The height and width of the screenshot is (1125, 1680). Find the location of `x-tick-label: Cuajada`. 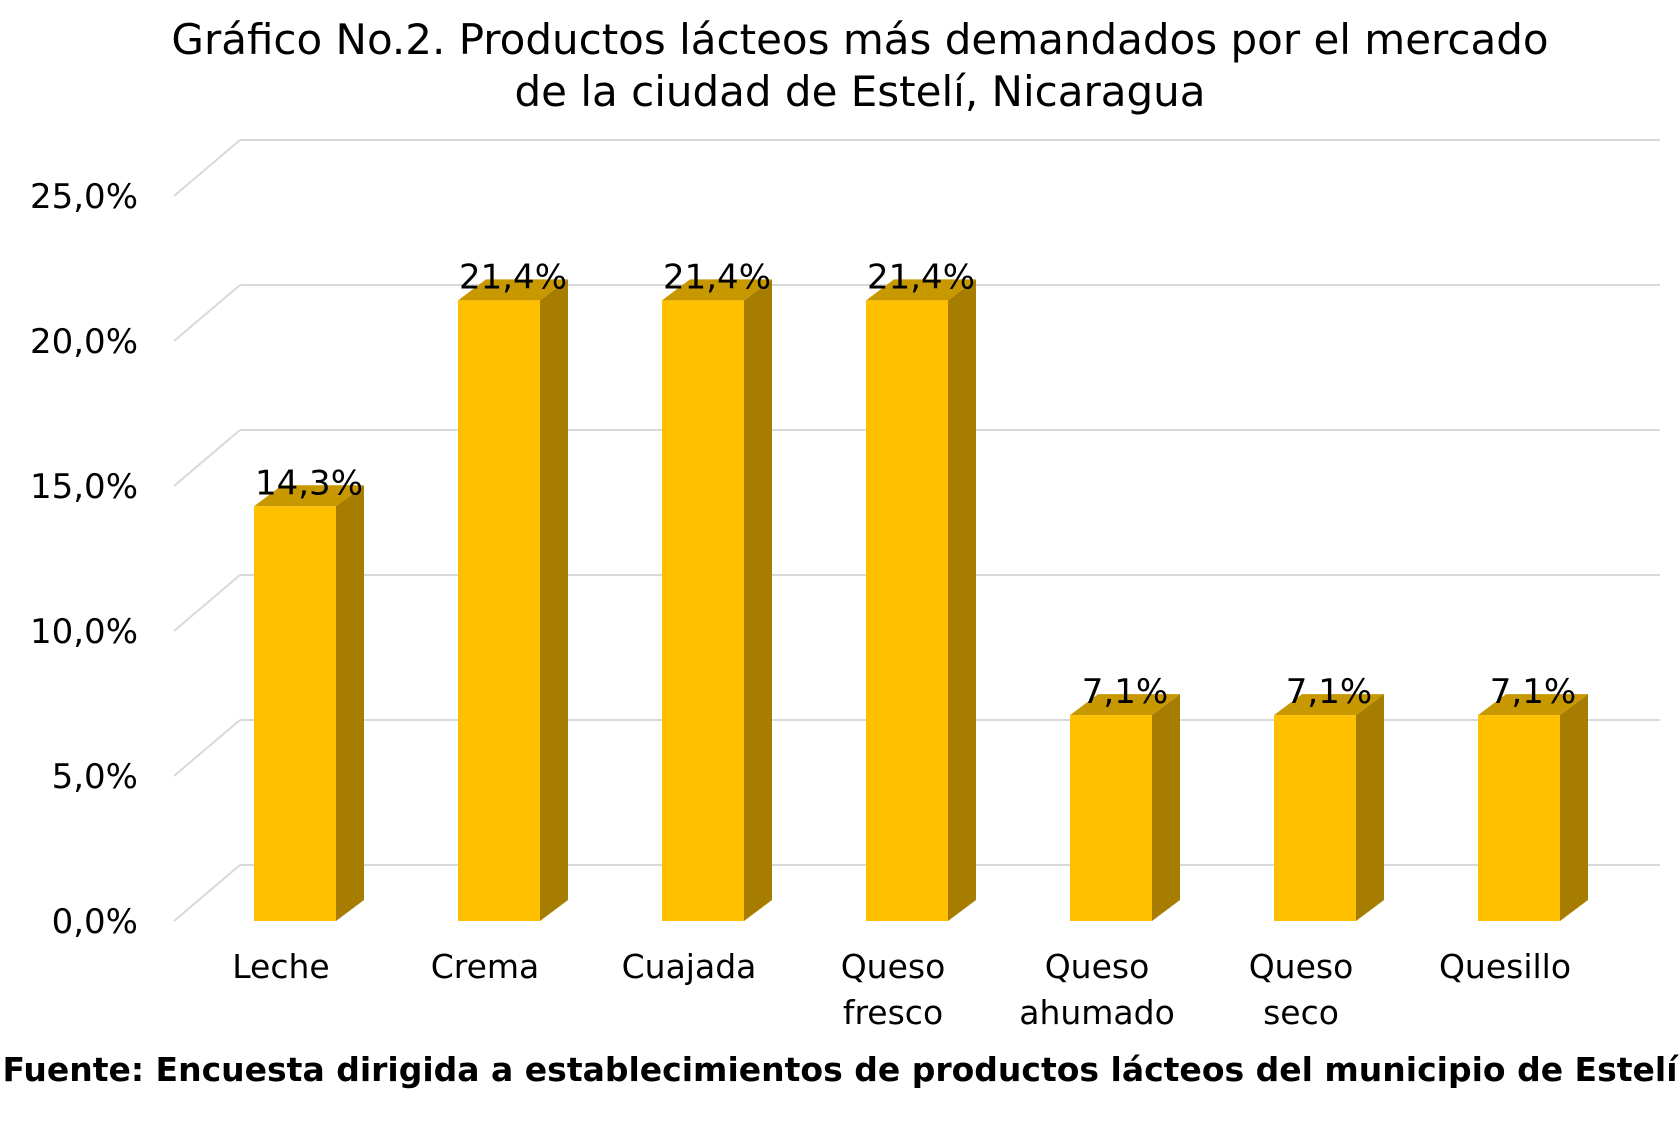

x-tick-label: Cuajada is located at coordinates (689, 966).